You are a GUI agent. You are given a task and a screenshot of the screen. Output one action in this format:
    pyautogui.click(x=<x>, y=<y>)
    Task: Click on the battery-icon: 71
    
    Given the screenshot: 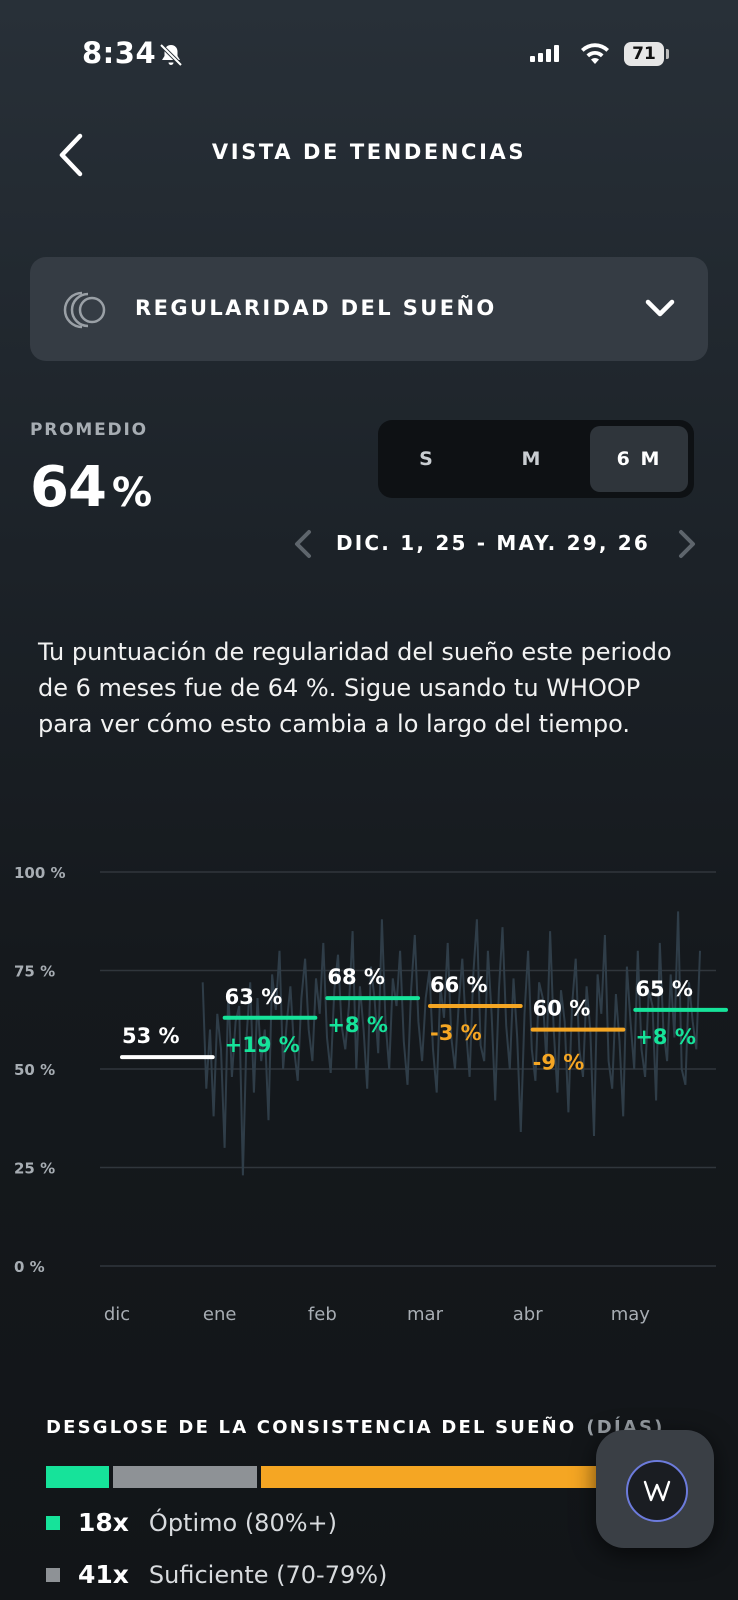 What is the action you would take?
    pyautogui.click(x=644, y=54)
    